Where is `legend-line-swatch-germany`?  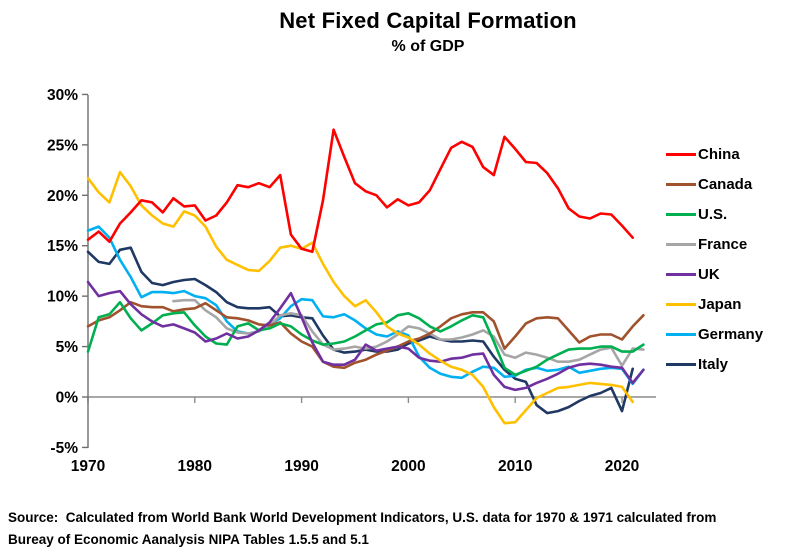 legend-line-swatch-germany is located at coordinates (681, 334).